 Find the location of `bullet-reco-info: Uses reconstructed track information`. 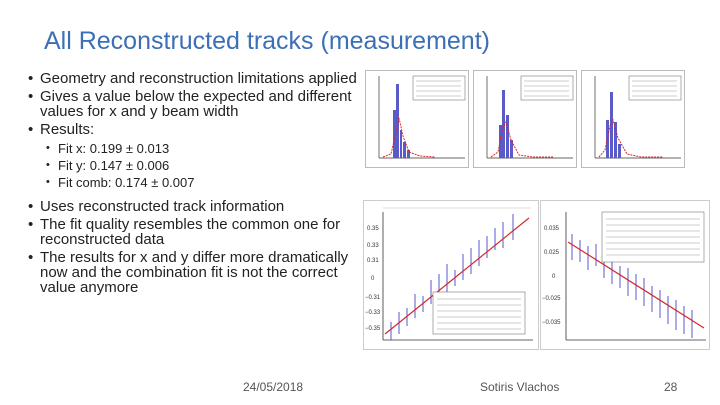

bullet-reco-info: Uses reconstructed track information is located at coordinates (191, 206).